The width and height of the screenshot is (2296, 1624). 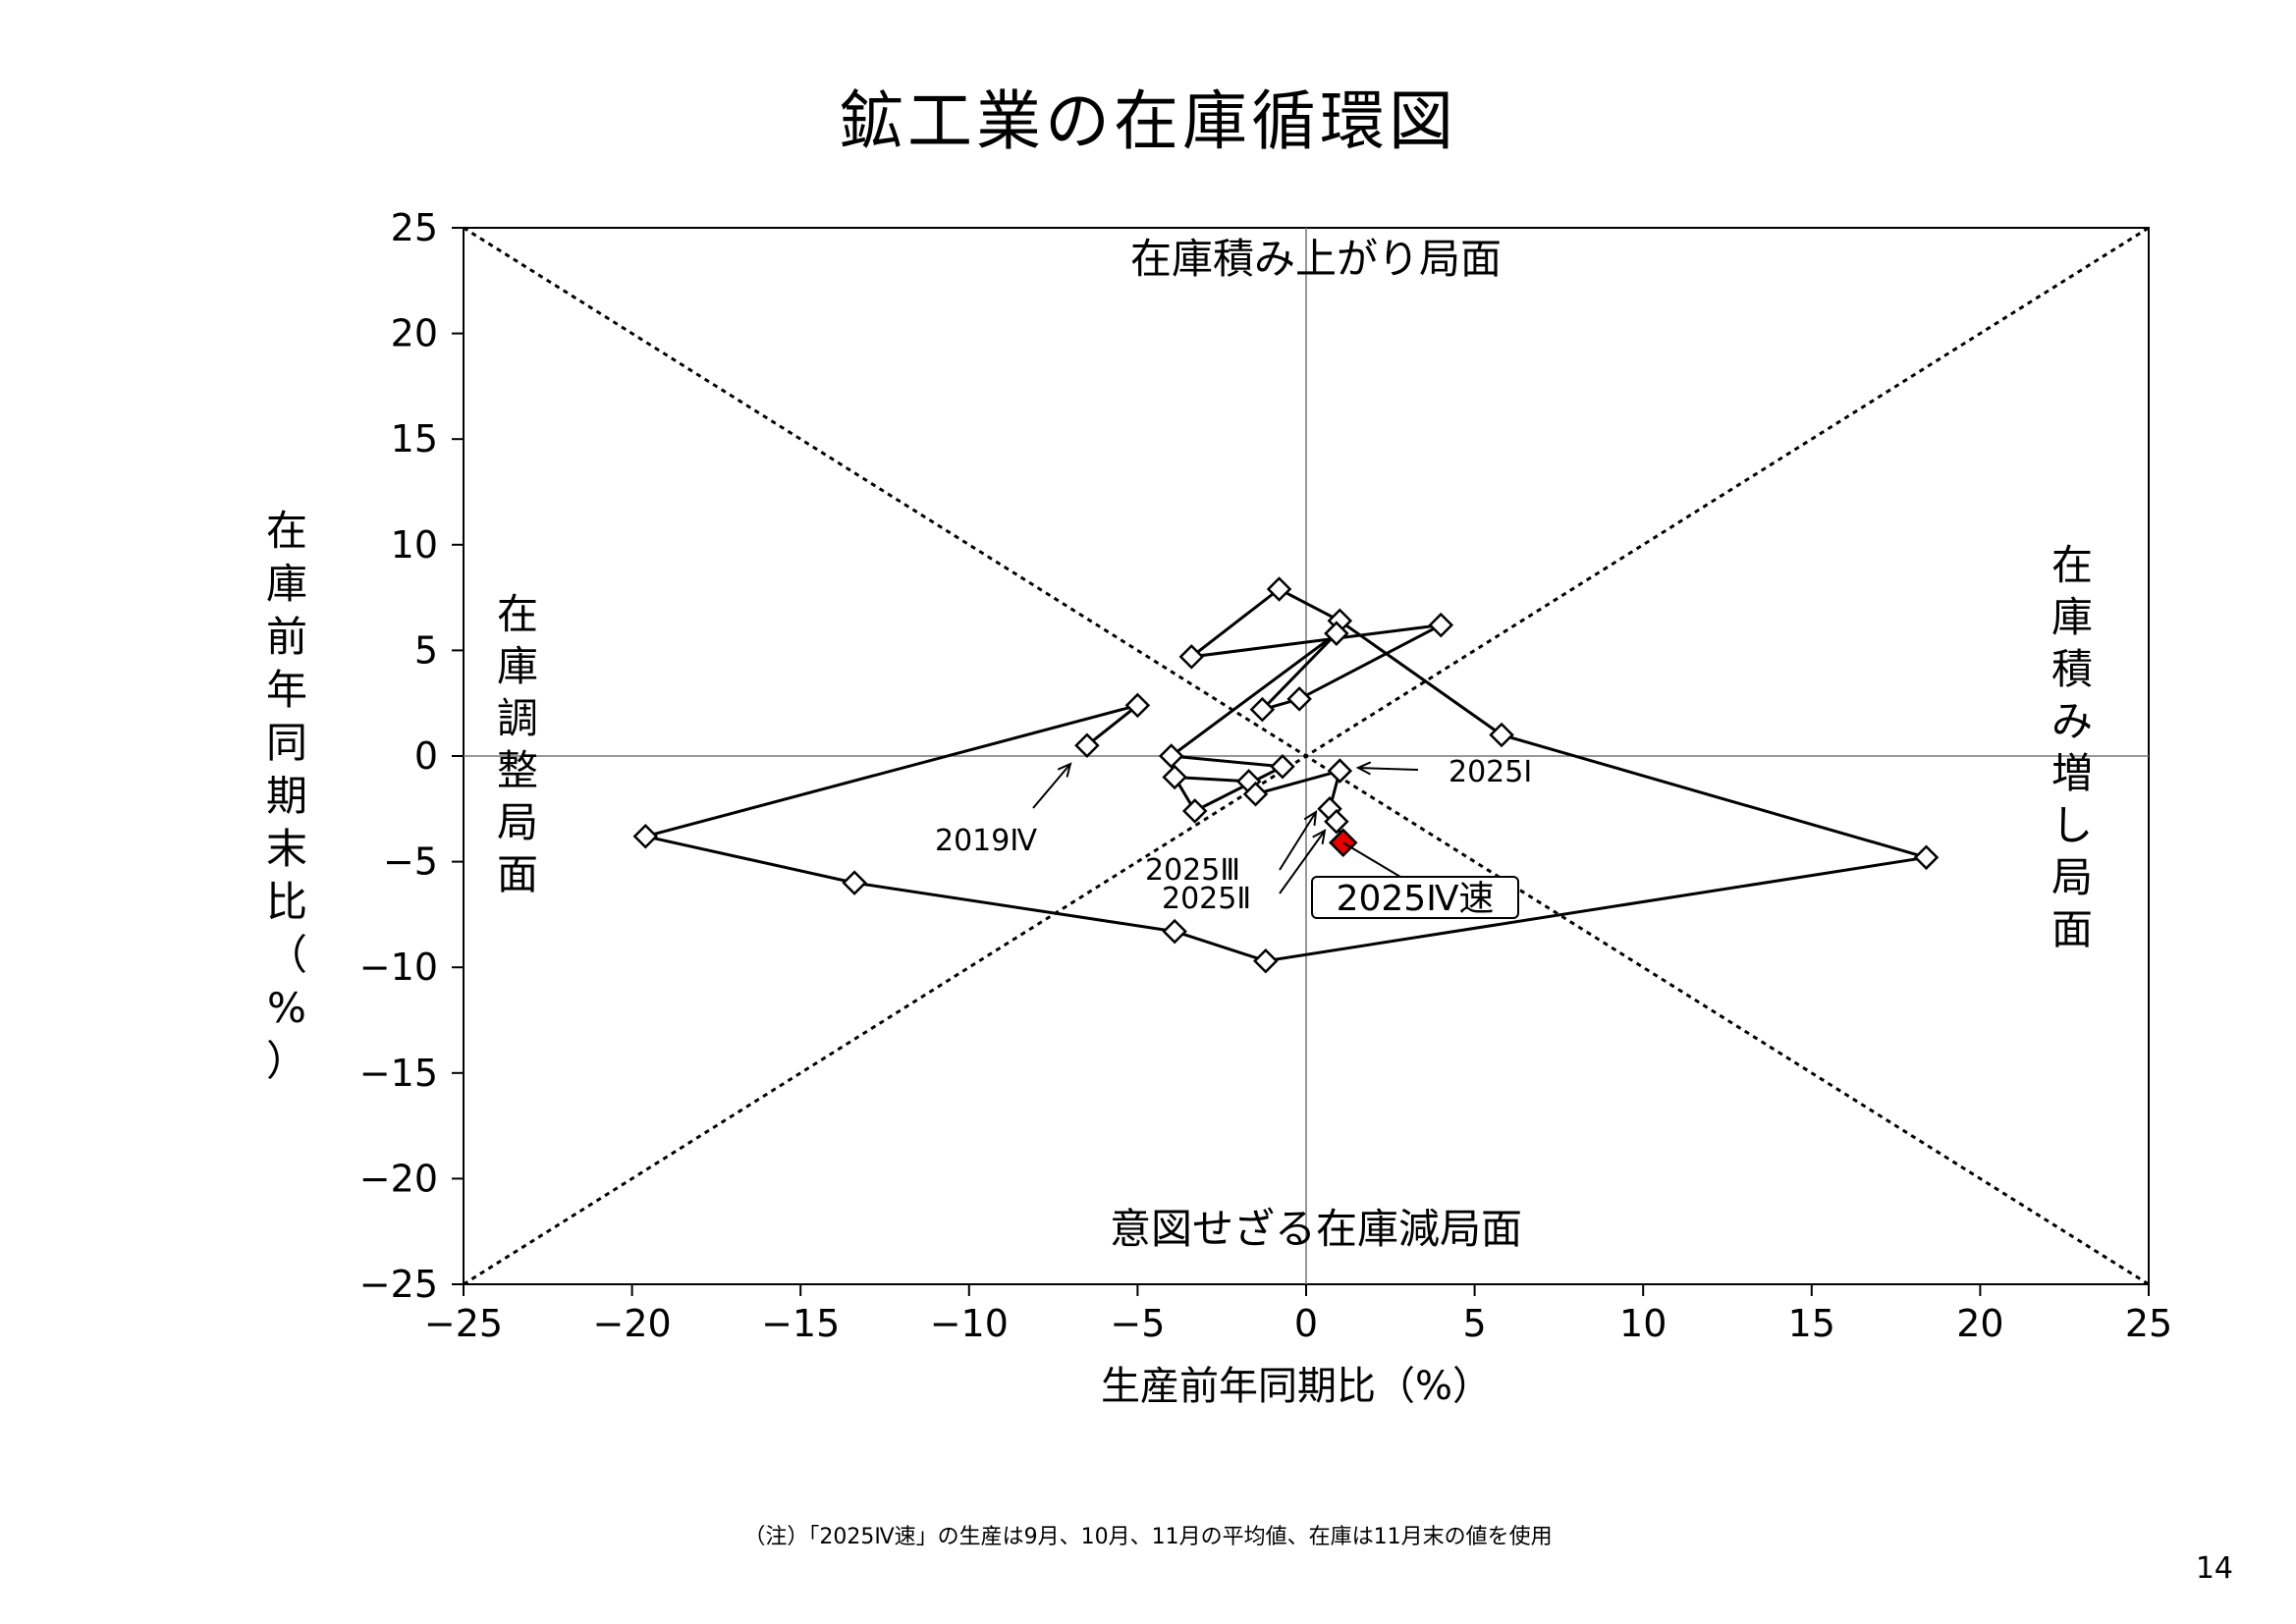 What do you see at coordinates (426, 756) in the screenshot?
I see `y-tick-label: 0` at bounding box center [426, 756].